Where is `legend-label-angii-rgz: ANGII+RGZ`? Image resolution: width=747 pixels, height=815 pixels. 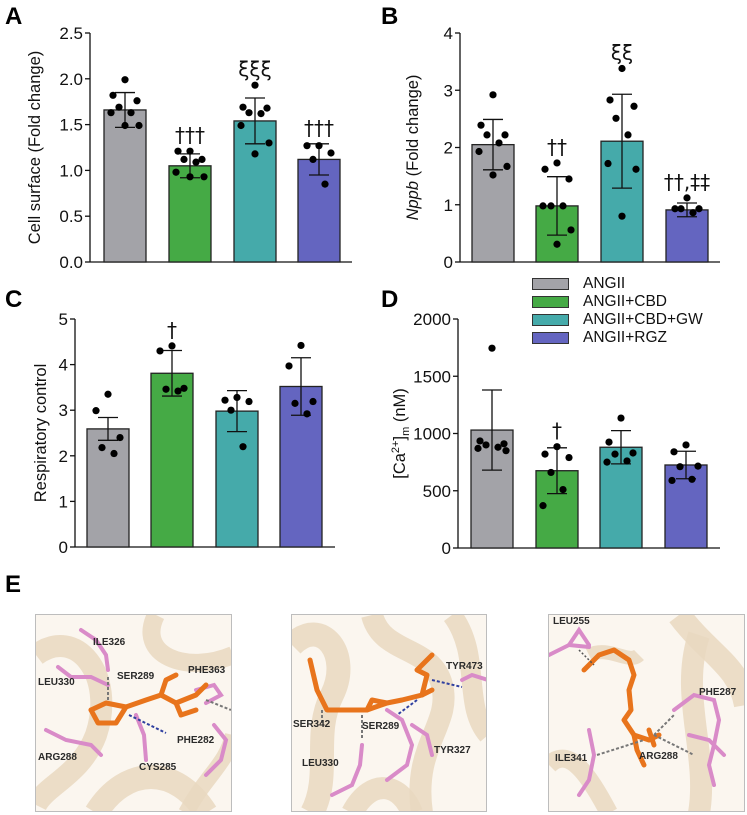 legend-label-angii-rgz: ANGII+RGZ is located at coordinates (625, 338).